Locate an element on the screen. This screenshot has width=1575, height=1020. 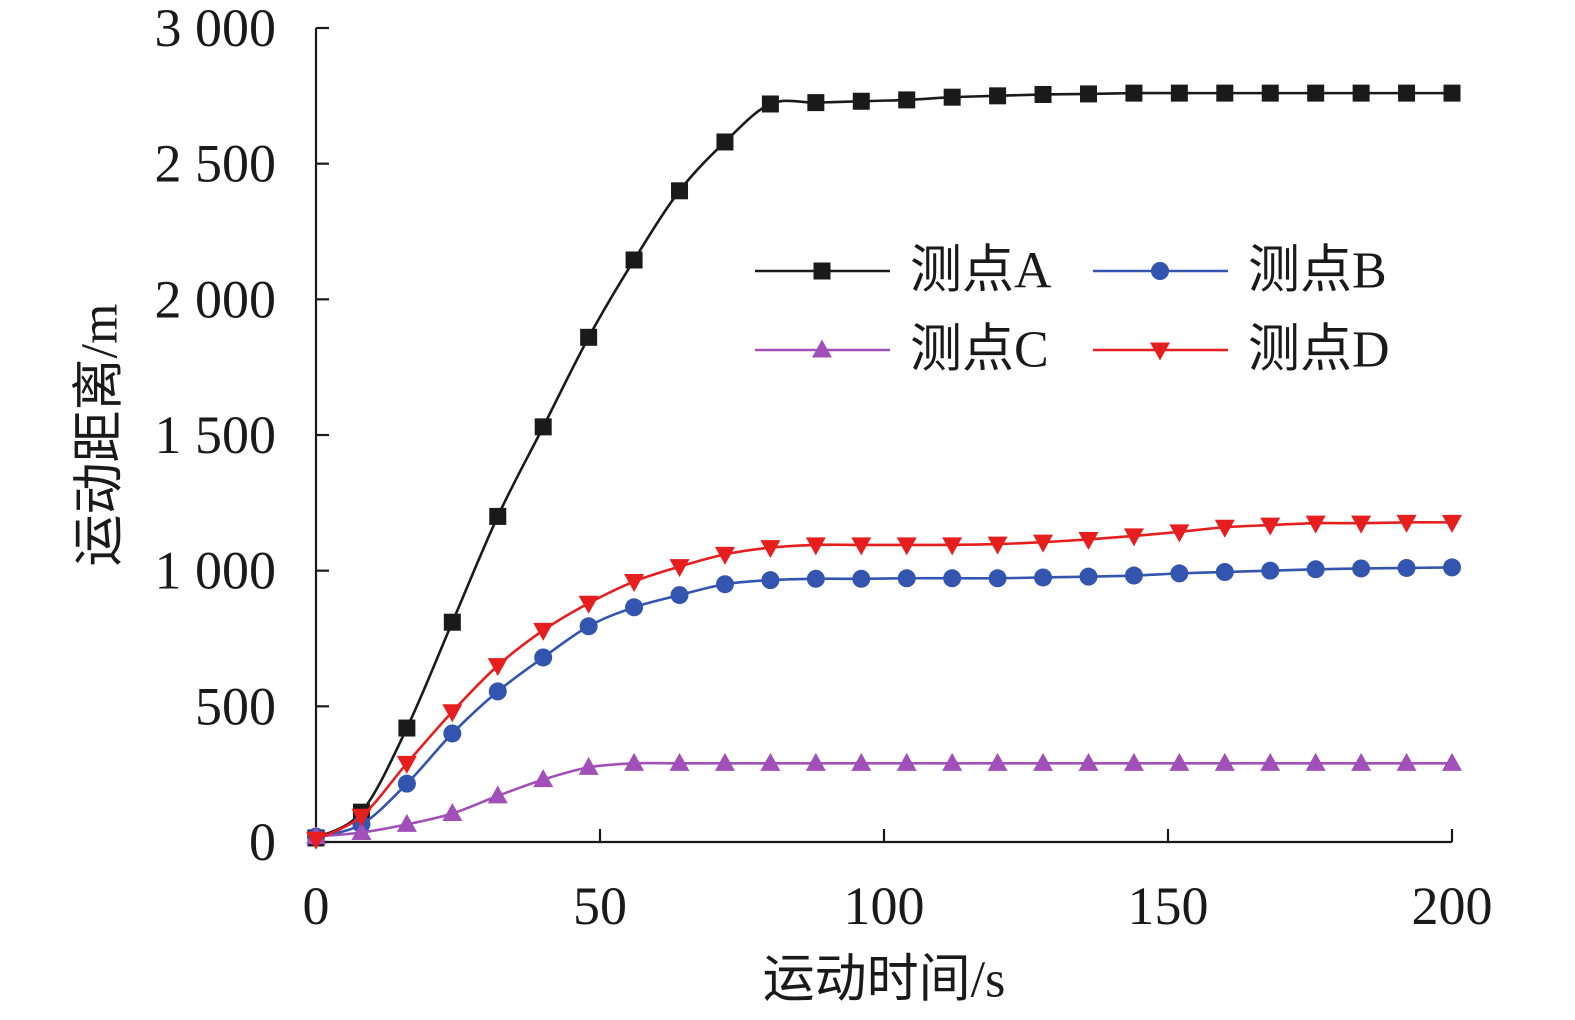
x-tick-label: 200 is located at coordinates (1452, 906).